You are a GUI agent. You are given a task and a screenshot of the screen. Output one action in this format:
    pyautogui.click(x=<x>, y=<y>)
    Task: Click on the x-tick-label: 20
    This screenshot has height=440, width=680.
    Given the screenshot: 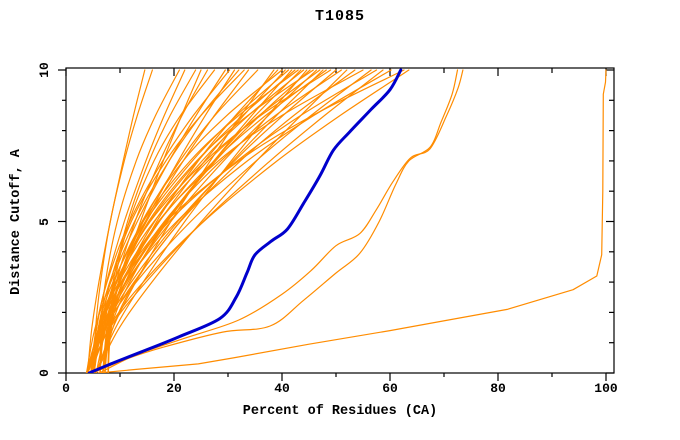 What is the action you would take?
    pyautogui.click(x=174, y=388)
    